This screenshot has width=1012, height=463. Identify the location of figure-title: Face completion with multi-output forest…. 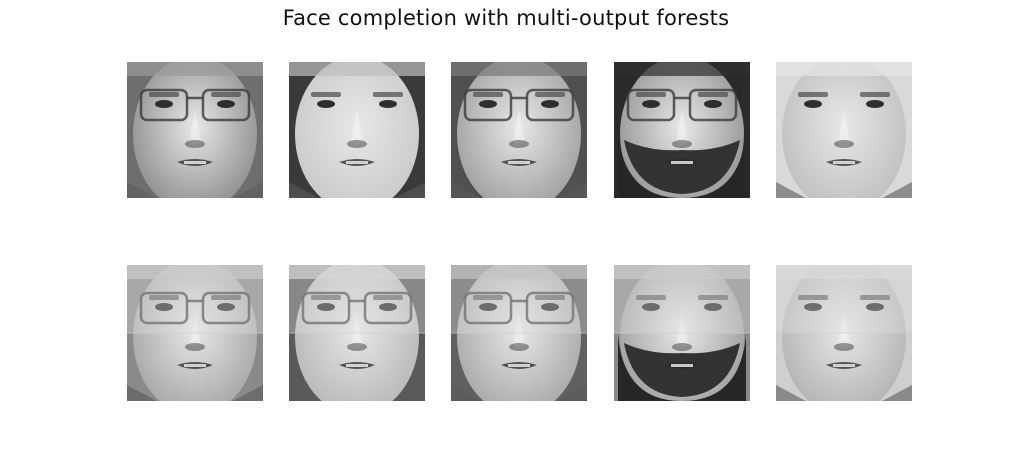
(506, 18).